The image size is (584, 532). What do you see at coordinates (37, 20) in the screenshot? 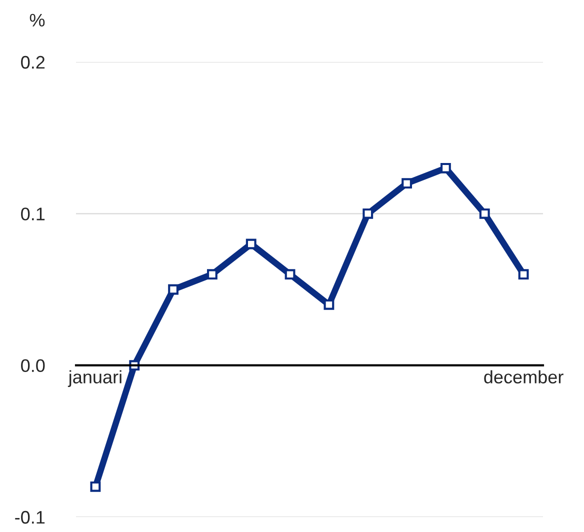
I see `y-axis-title: %` at bounding box center [37, 20].